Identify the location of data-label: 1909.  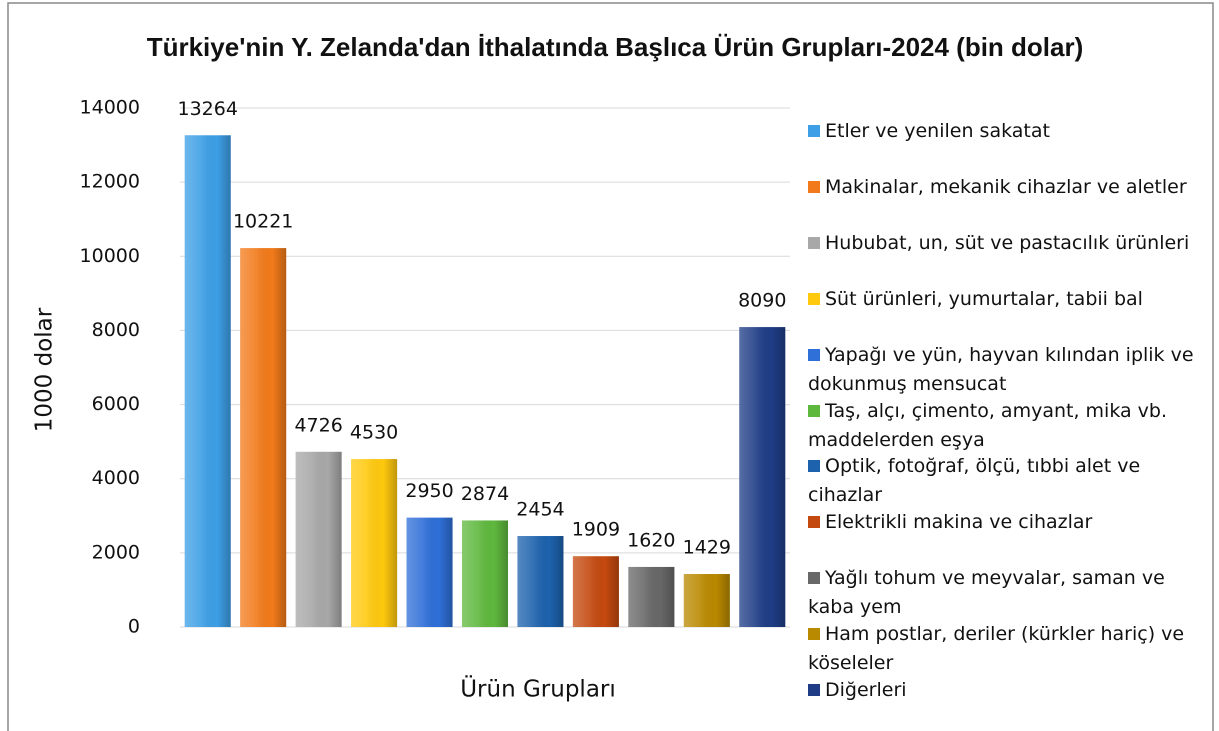
(596, 530).